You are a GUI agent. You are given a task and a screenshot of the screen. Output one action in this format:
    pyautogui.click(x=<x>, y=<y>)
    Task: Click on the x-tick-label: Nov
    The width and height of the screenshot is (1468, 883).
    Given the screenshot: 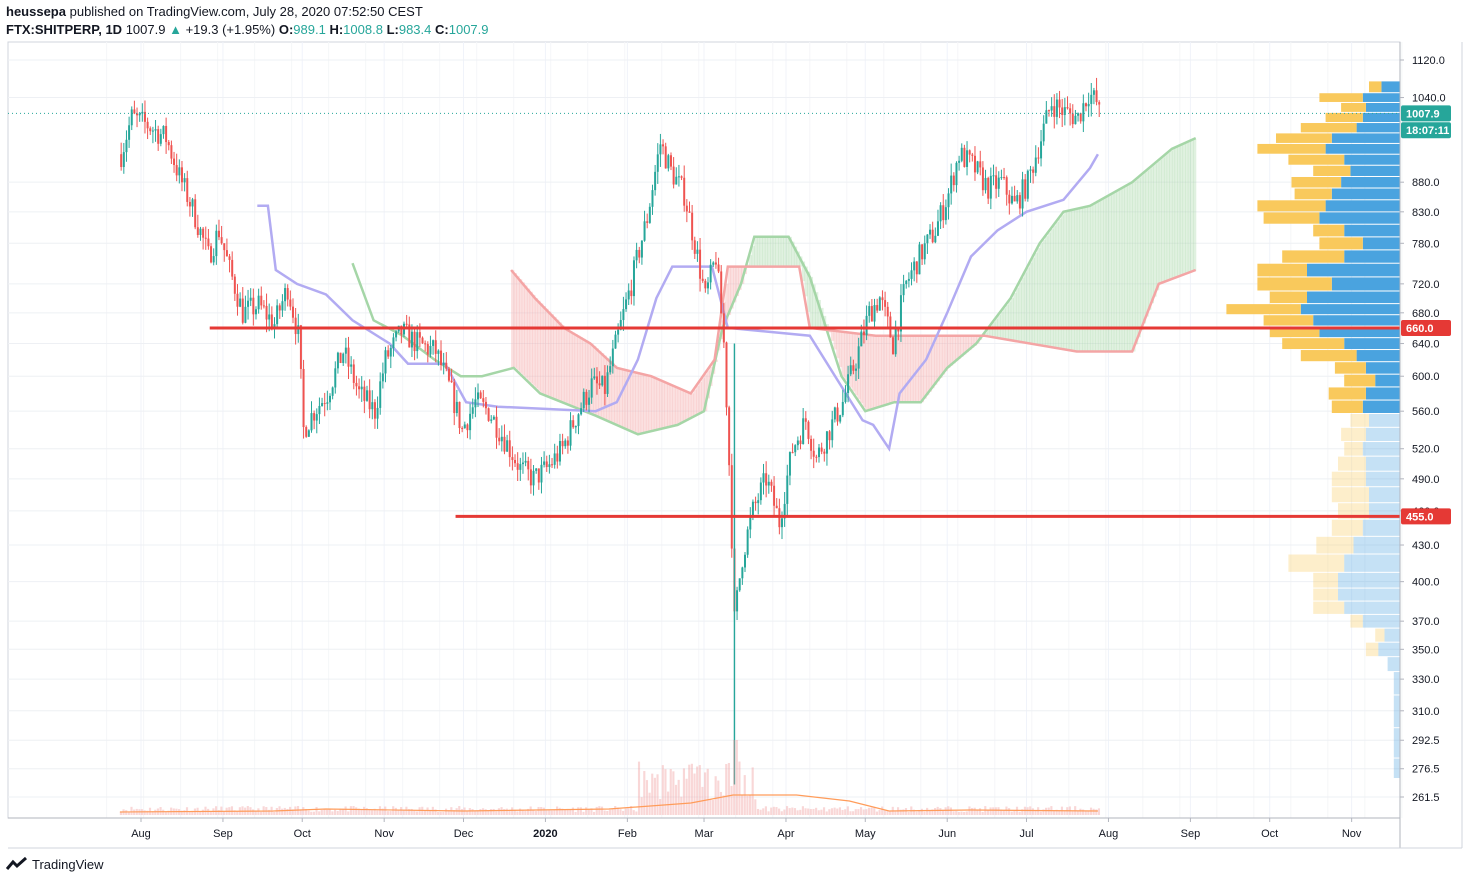 What is the action you would take?
    pyautogui.click(x=1352, y=834)
    